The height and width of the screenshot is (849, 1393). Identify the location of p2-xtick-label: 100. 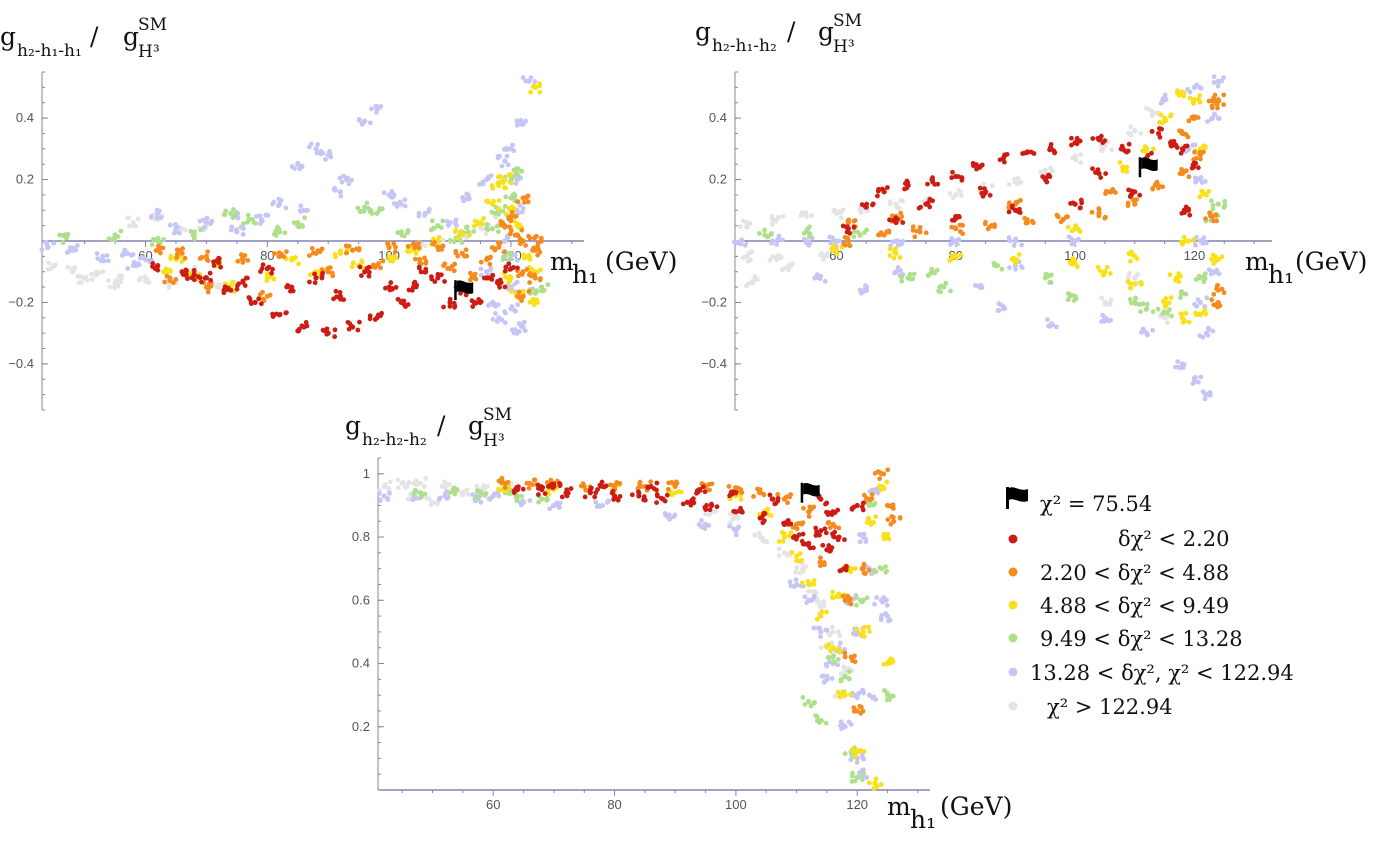
(1075, 255).